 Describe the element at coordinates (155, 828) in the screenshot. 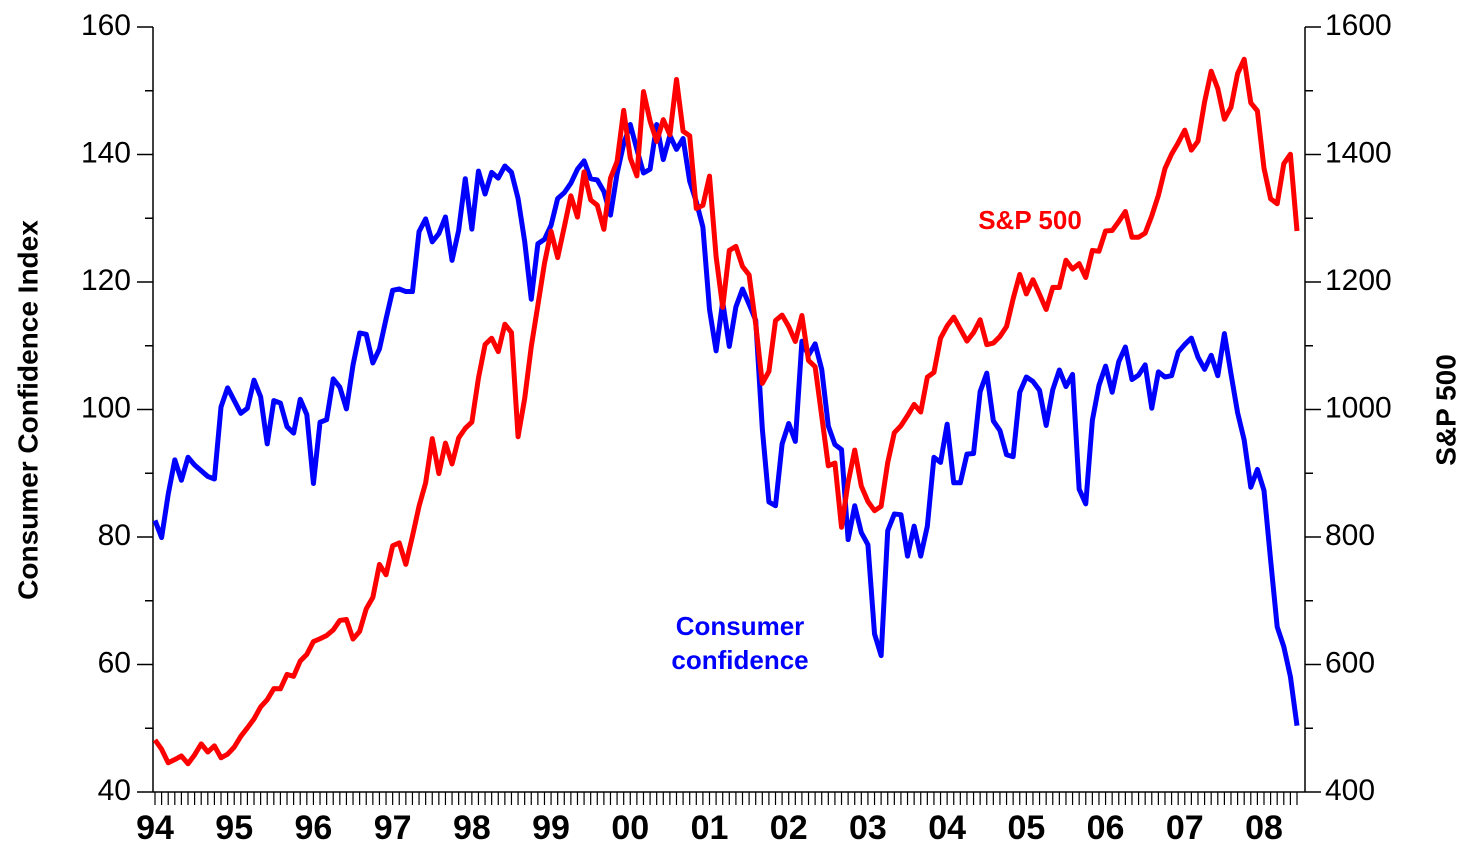

I see `x-tick-label: 94` at that location.